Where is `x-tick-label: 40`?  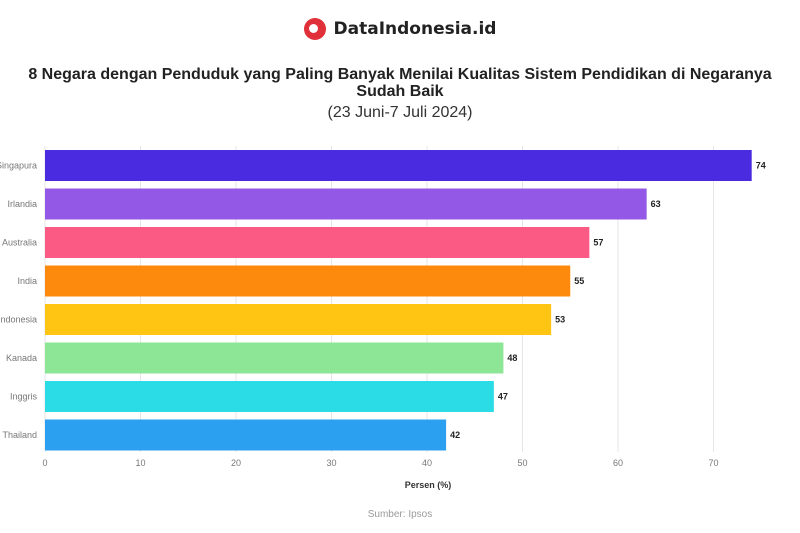 x-tick-label: 40 is located at coordinates (427, 463).